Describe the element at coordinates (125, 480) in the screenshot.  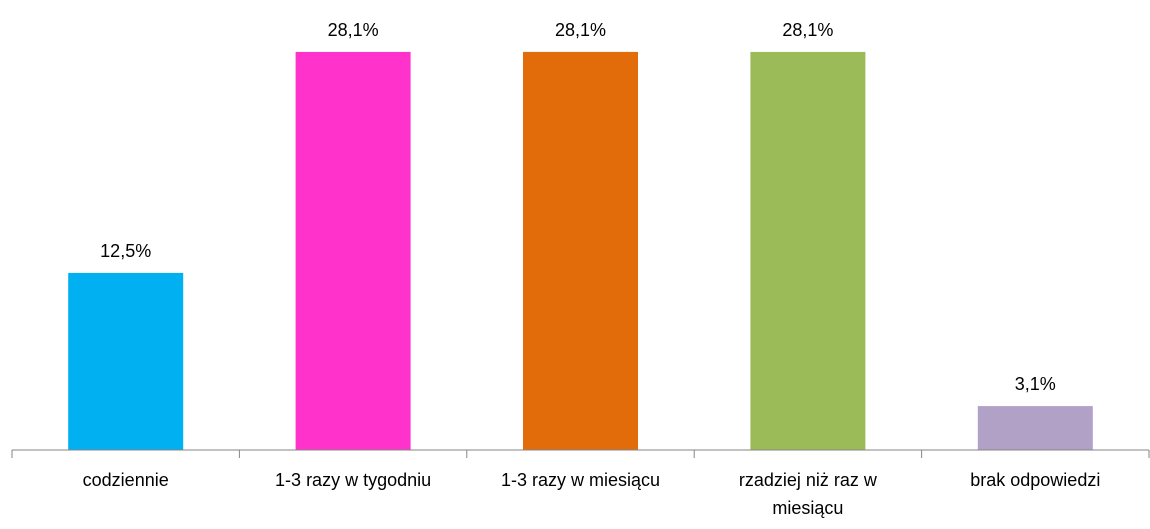
I see `x-tick-label: codziennie` at that location.